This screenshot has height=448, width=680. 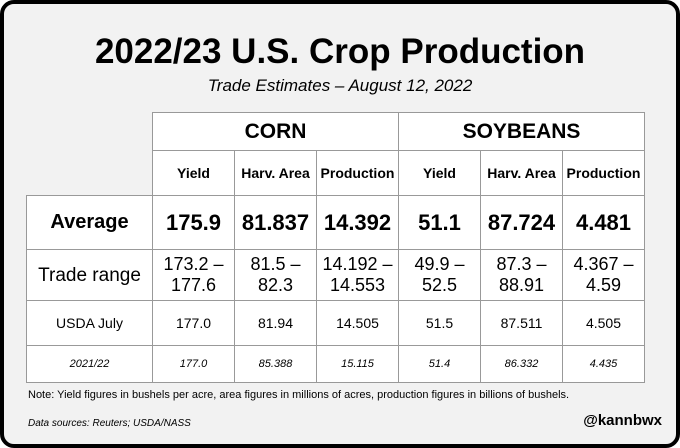 What do you see at coordinates (275, 173) in the screenshot?
I see `col-header-corn-area: Harv. Area` at bounding box center [275, 173].